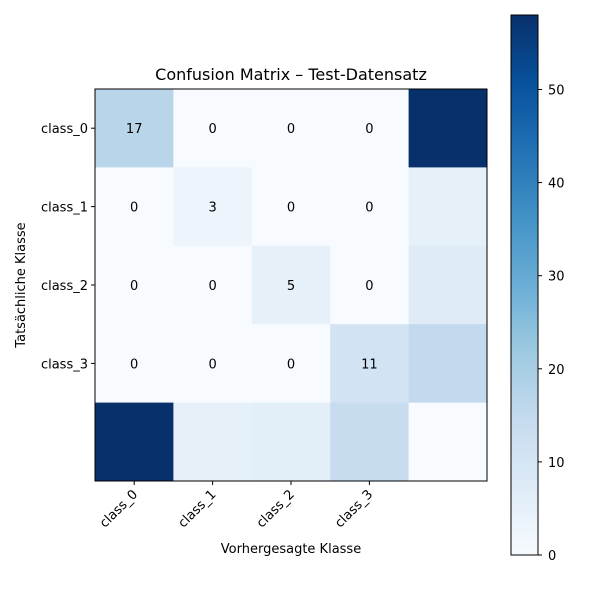 The image size is (600, 600). What do you see at coordinates (556, 184) in the screenshot?
I see `colorbar-tick-label: 40` at bounding box center [556, 184].